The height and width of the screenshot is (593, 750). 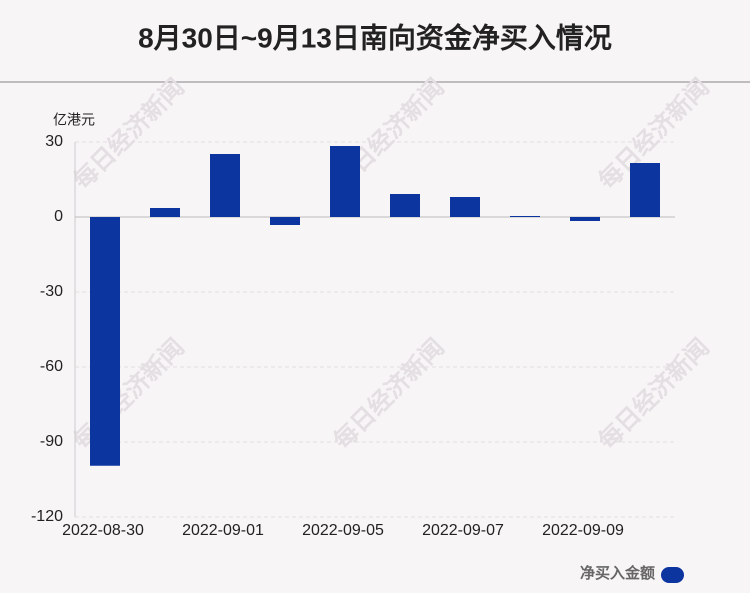 What do you see at coordinates (74, 120) in the screenshot?
I see `y-axis-label: 亿港元` at bounding box center [74, 120].